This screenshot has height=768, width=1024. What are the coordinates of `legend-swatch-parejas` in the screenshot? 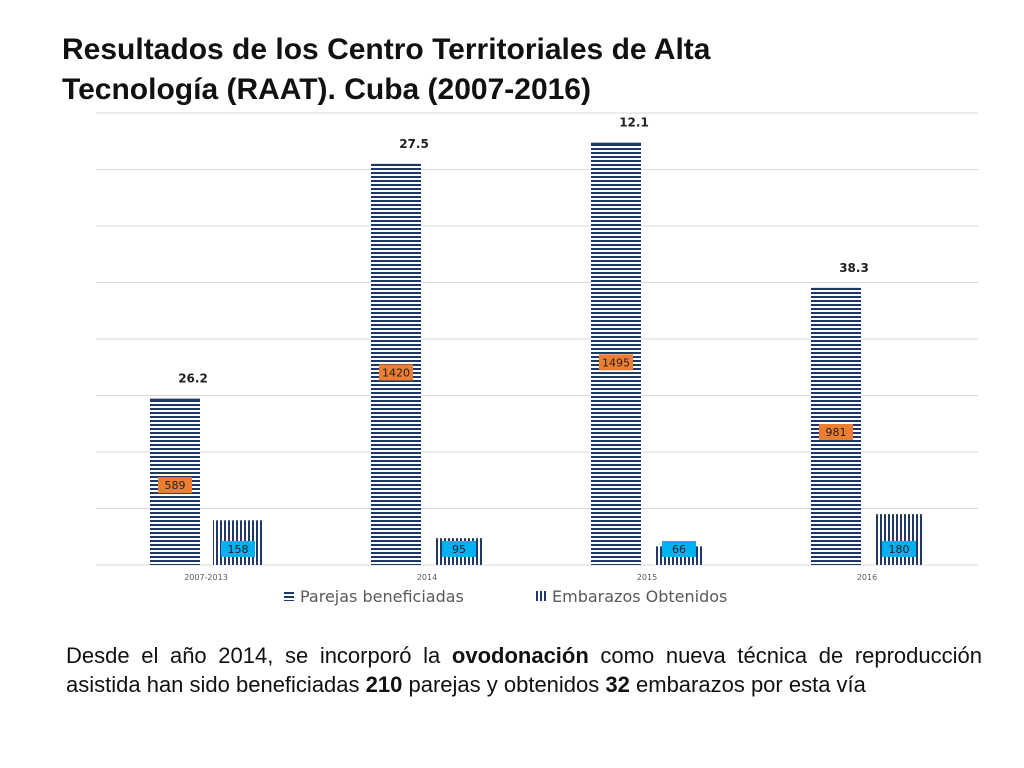 It's located at (289, 596).